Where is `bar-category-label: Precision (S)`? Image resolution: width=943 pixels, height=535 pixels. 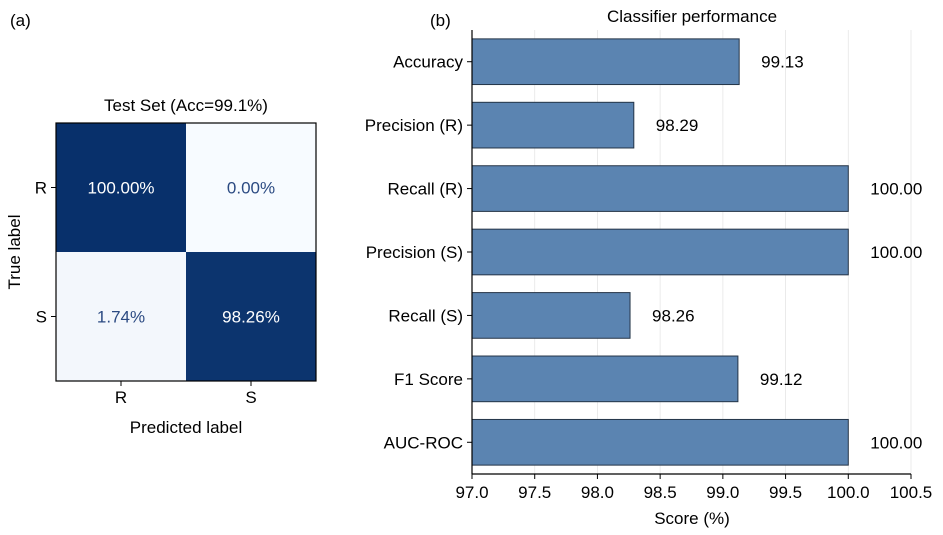 bar-category-label: Precision (S) is located at coordinates (414, 252).